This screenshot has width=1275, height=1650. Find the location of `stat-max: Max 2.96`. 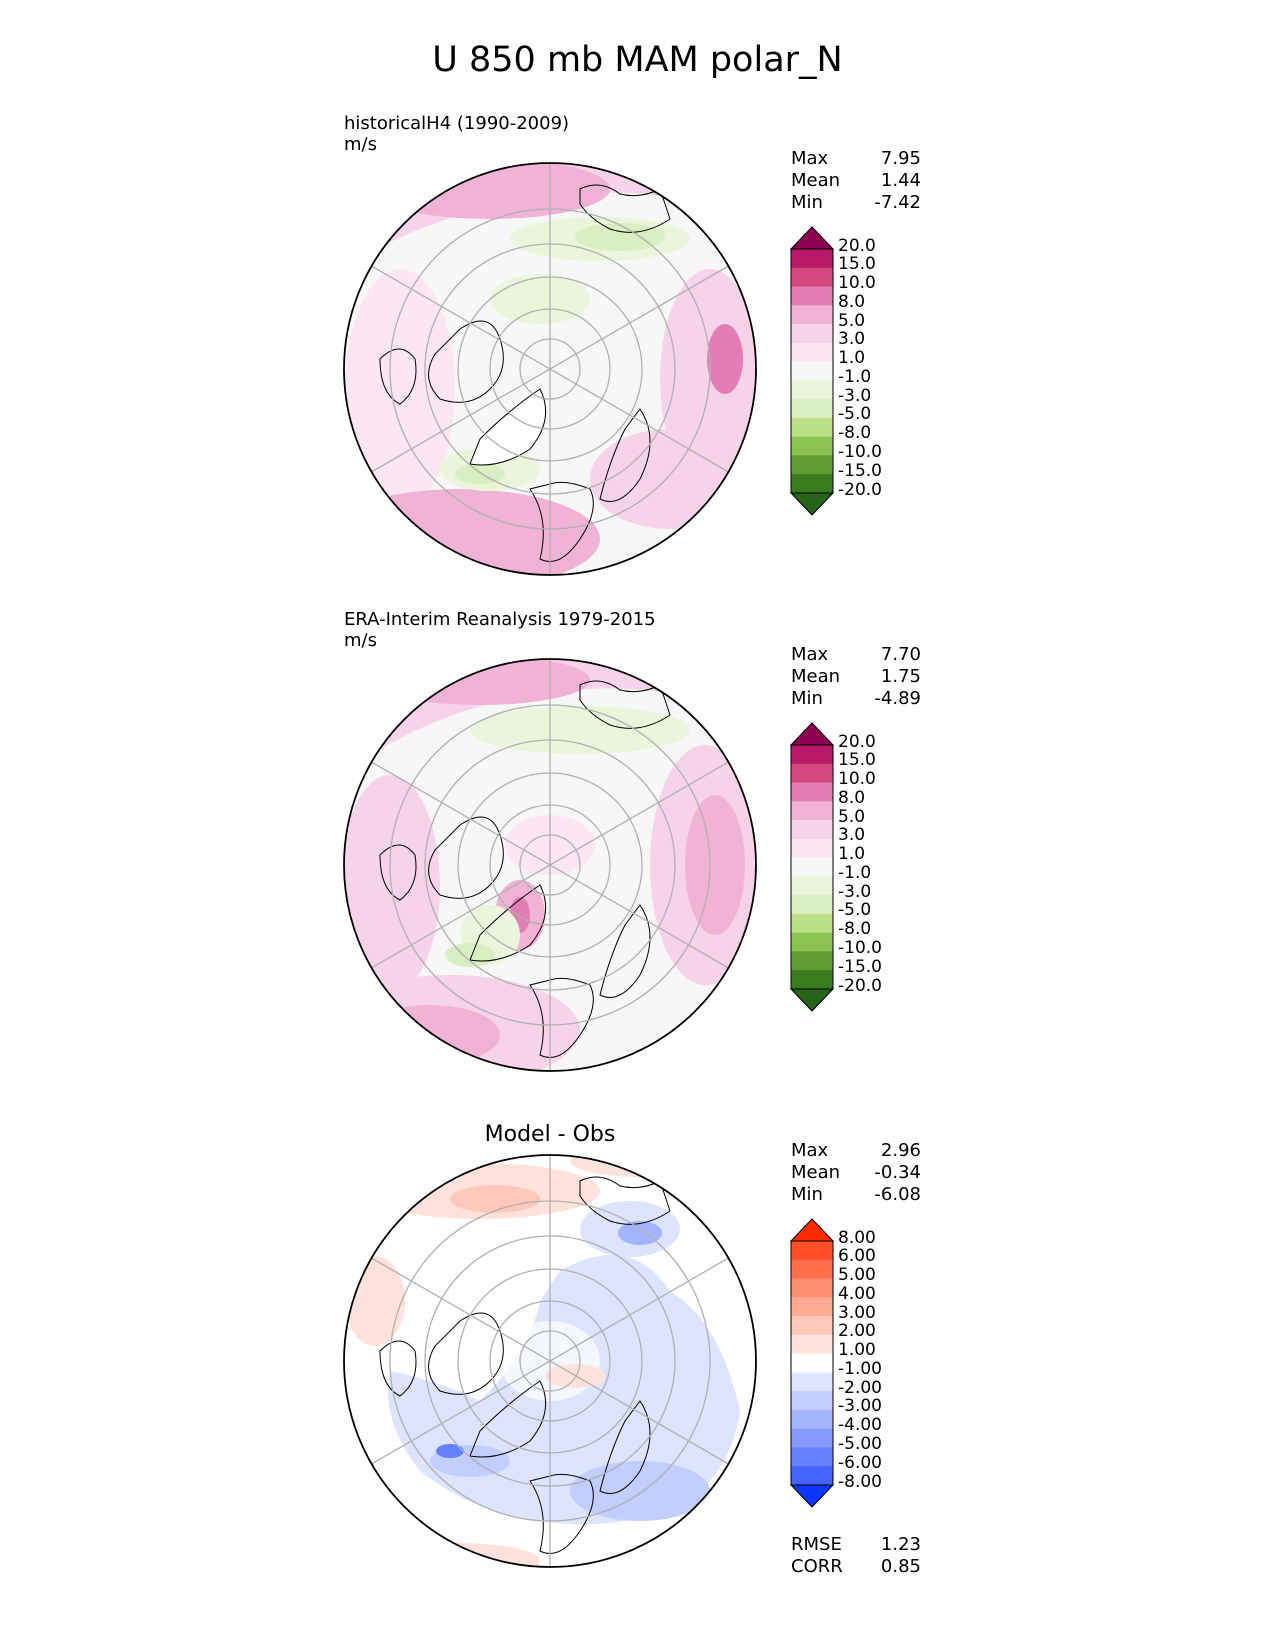

stat-max: Max 2.96 is located at coordinates (856, 1150).